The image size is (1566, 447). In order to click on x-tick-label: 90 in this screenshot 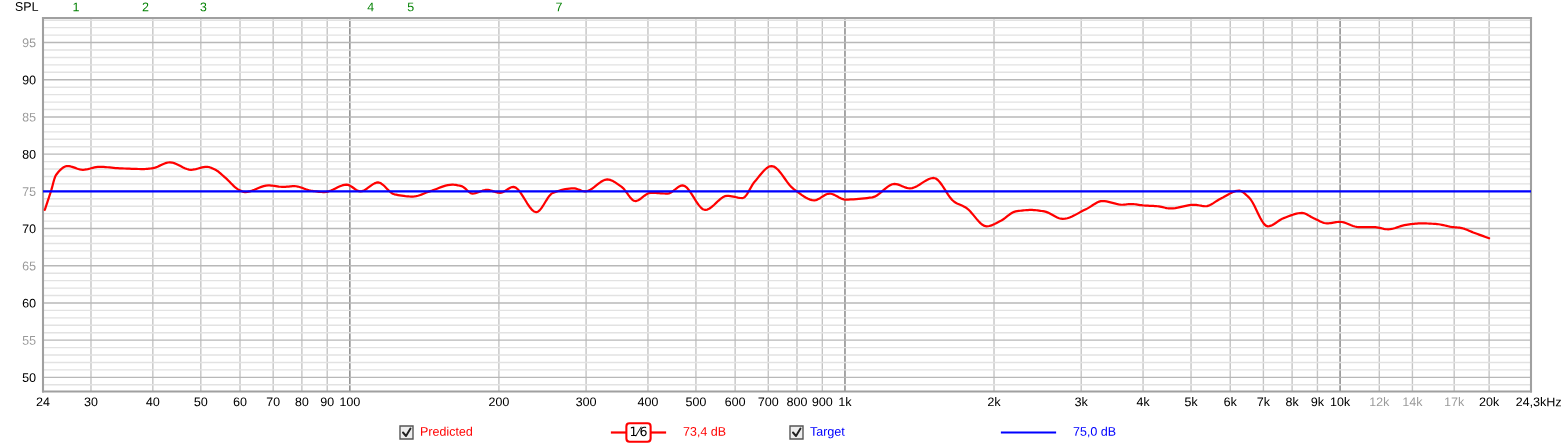, I will do `click(327, 402)`.